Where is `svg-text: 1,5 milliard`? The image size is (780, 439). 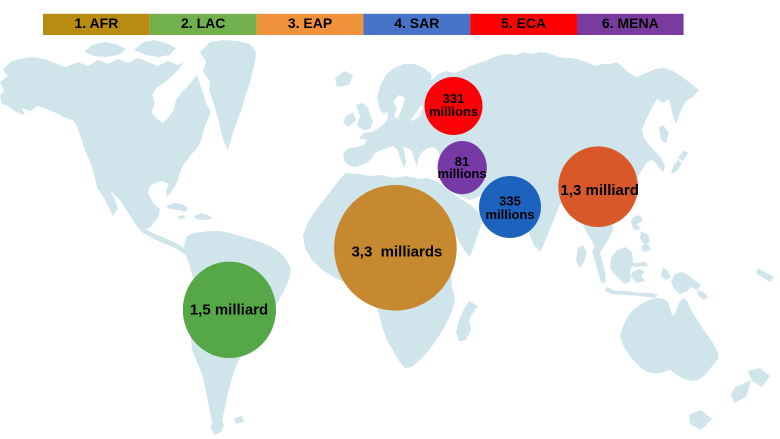 svg-text: 1,5 milliard is located at coordinates (229, 310).